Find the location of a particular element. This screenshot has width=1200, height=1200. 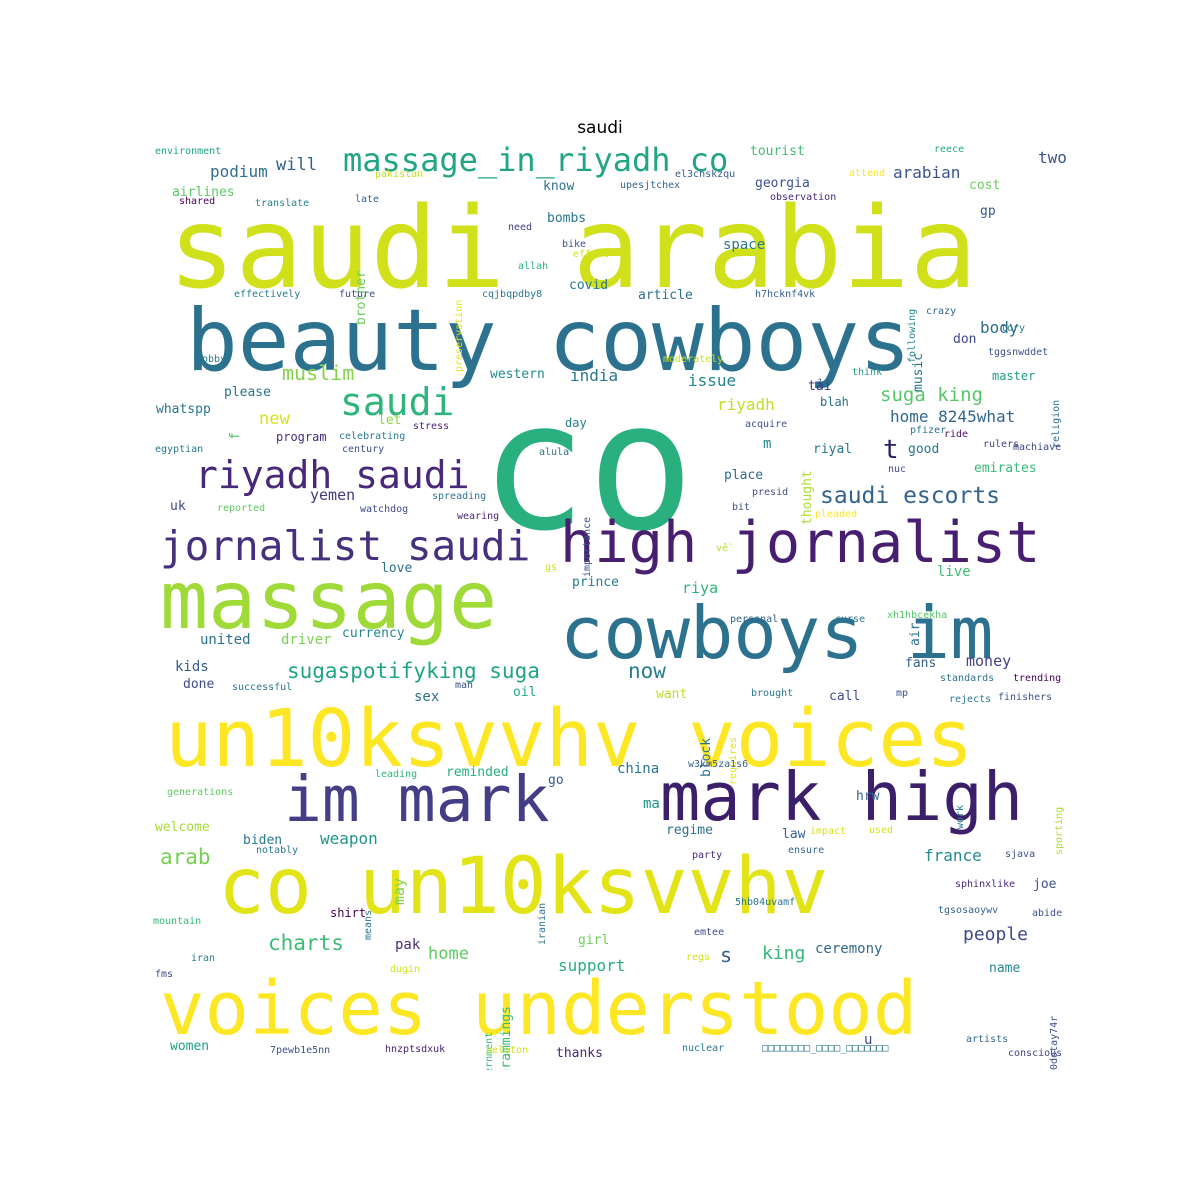

cloud-word-charts: charts is located at coordinates (306, 943).